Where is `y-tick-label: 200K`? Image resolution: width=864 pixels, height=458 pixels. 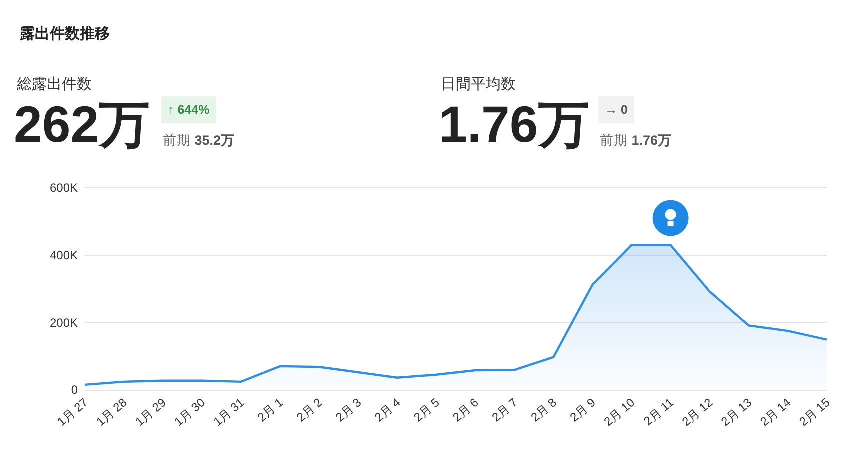
y-tick-label: 200K is located at coordinates (64, 323).